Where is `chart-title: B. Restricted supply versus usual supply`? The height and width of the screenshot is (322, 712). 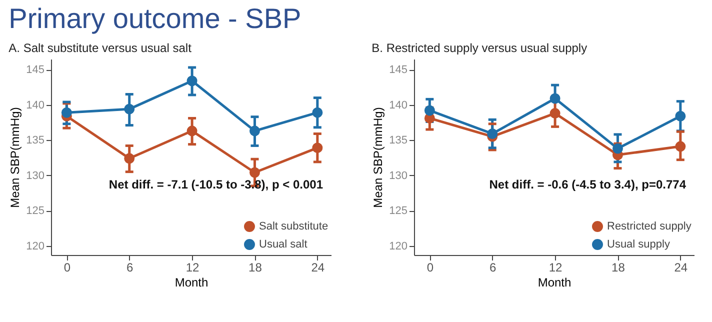 chart-title: B. Restricted supply versus usual supply is located at coordinates (480, 48).